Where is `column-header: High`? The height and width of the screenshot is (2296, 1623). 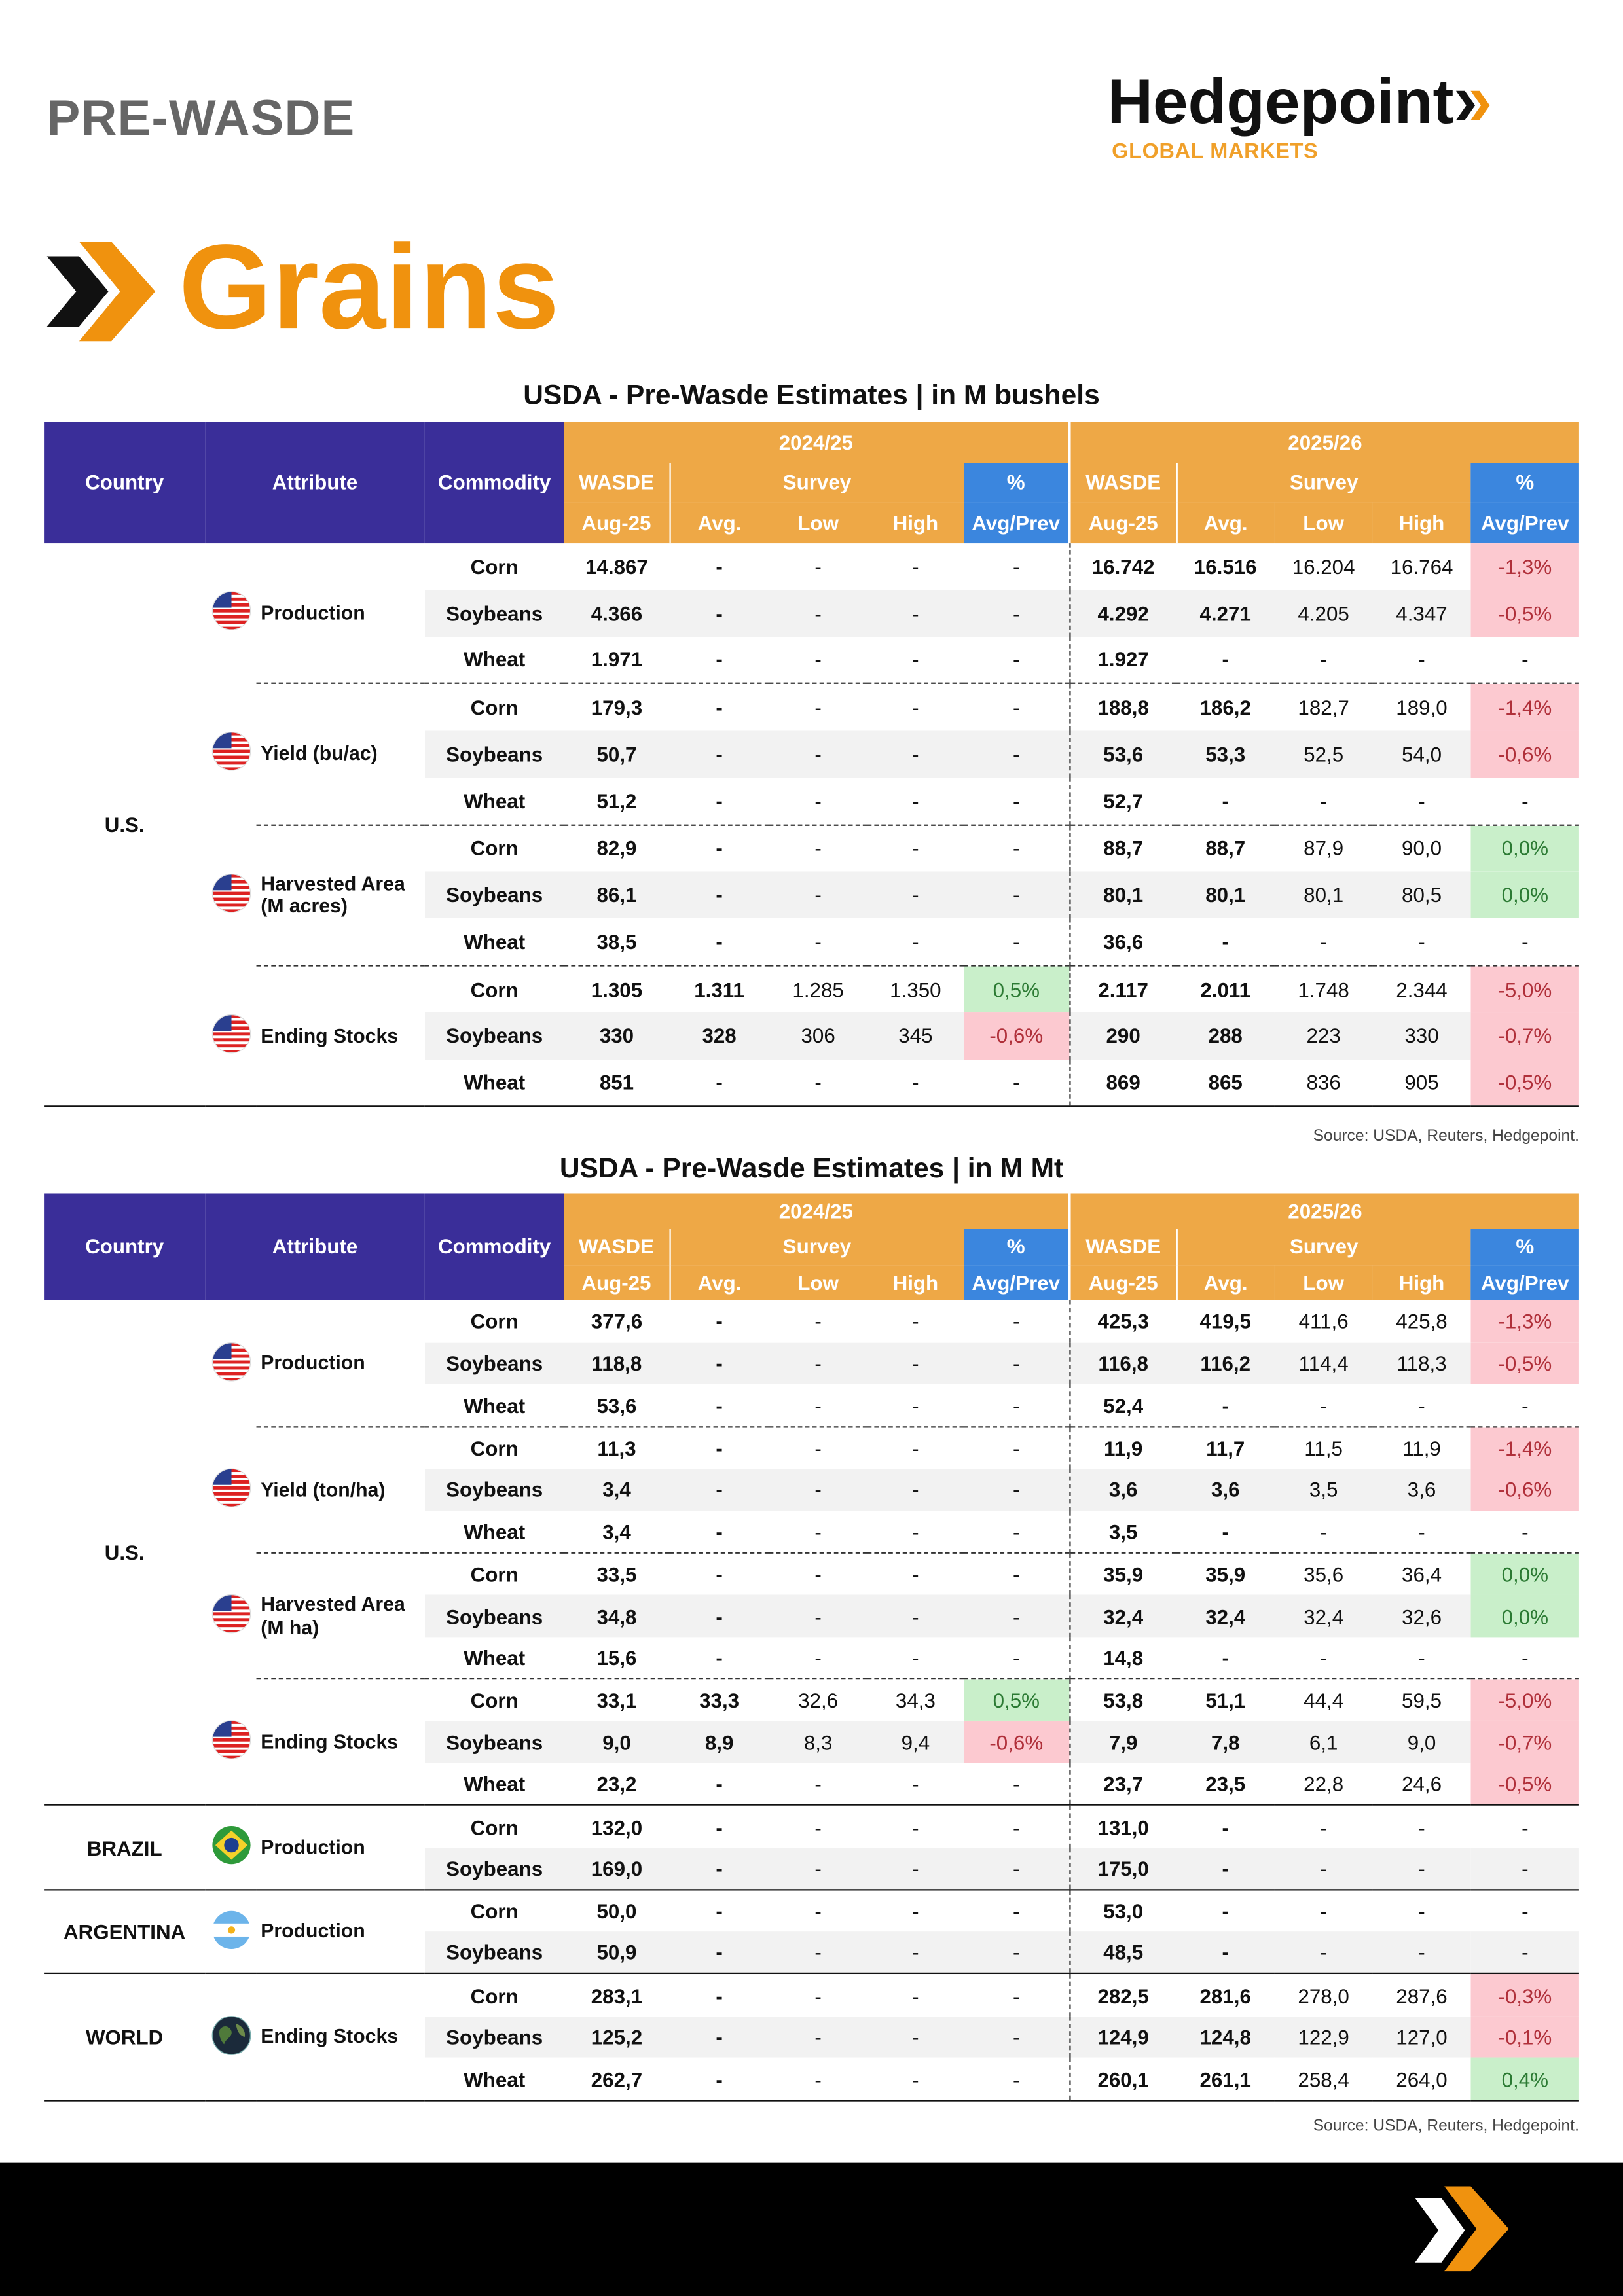 column-header: High is located at coordinates (915, 1282).